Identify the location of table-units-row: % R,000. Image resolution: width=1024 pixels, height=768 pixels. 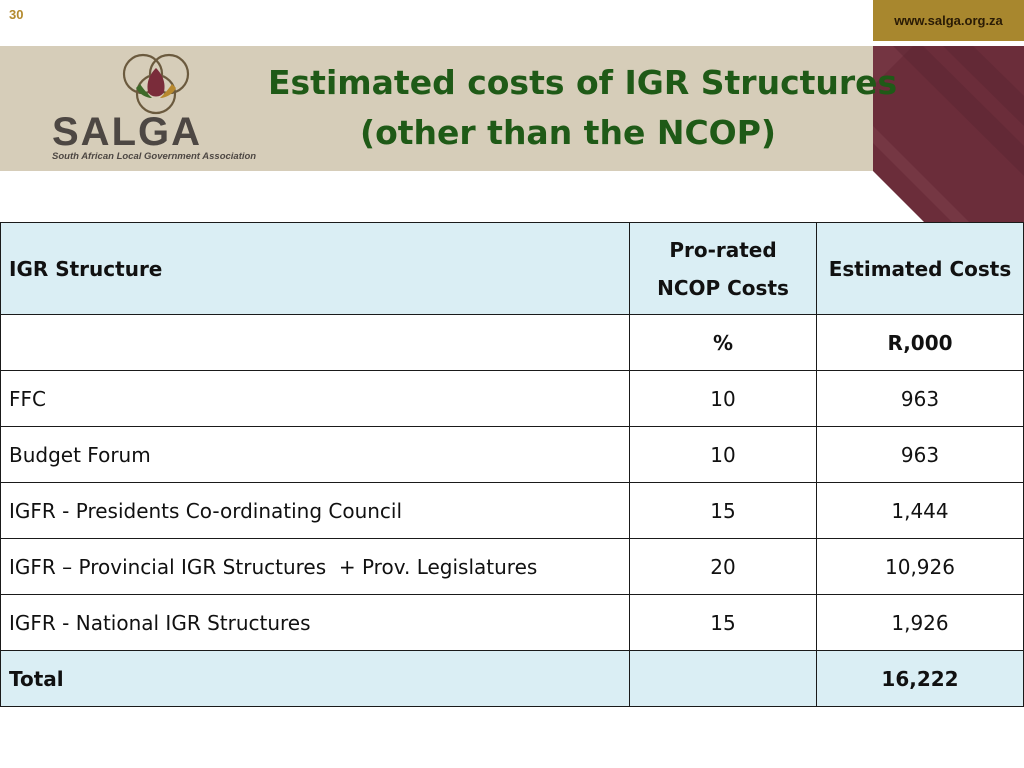
(512, 342).